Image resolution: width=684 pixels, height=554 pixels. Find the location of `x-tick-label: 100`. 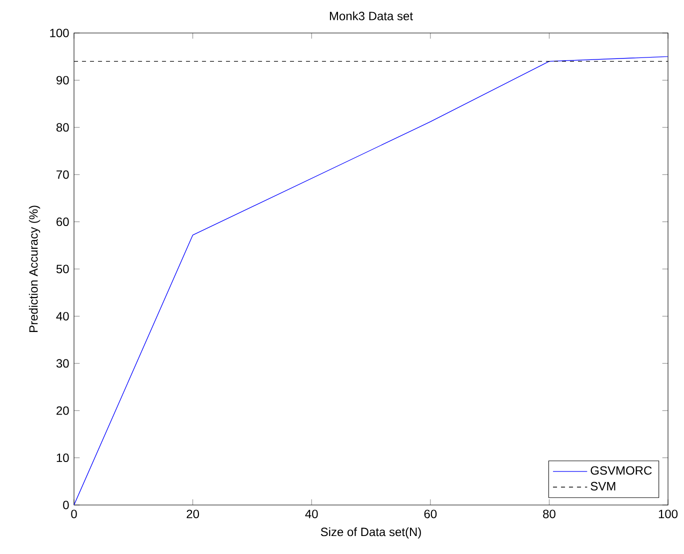

x-tick-label: 100 is located at coordinates (668, 514).